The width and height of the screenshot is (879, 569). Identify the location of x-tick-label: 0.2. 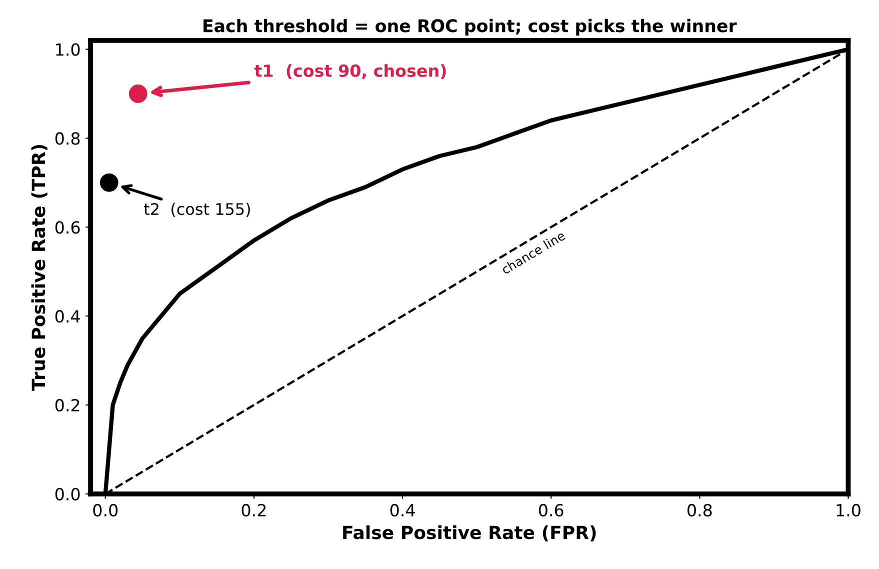
(254, 510).